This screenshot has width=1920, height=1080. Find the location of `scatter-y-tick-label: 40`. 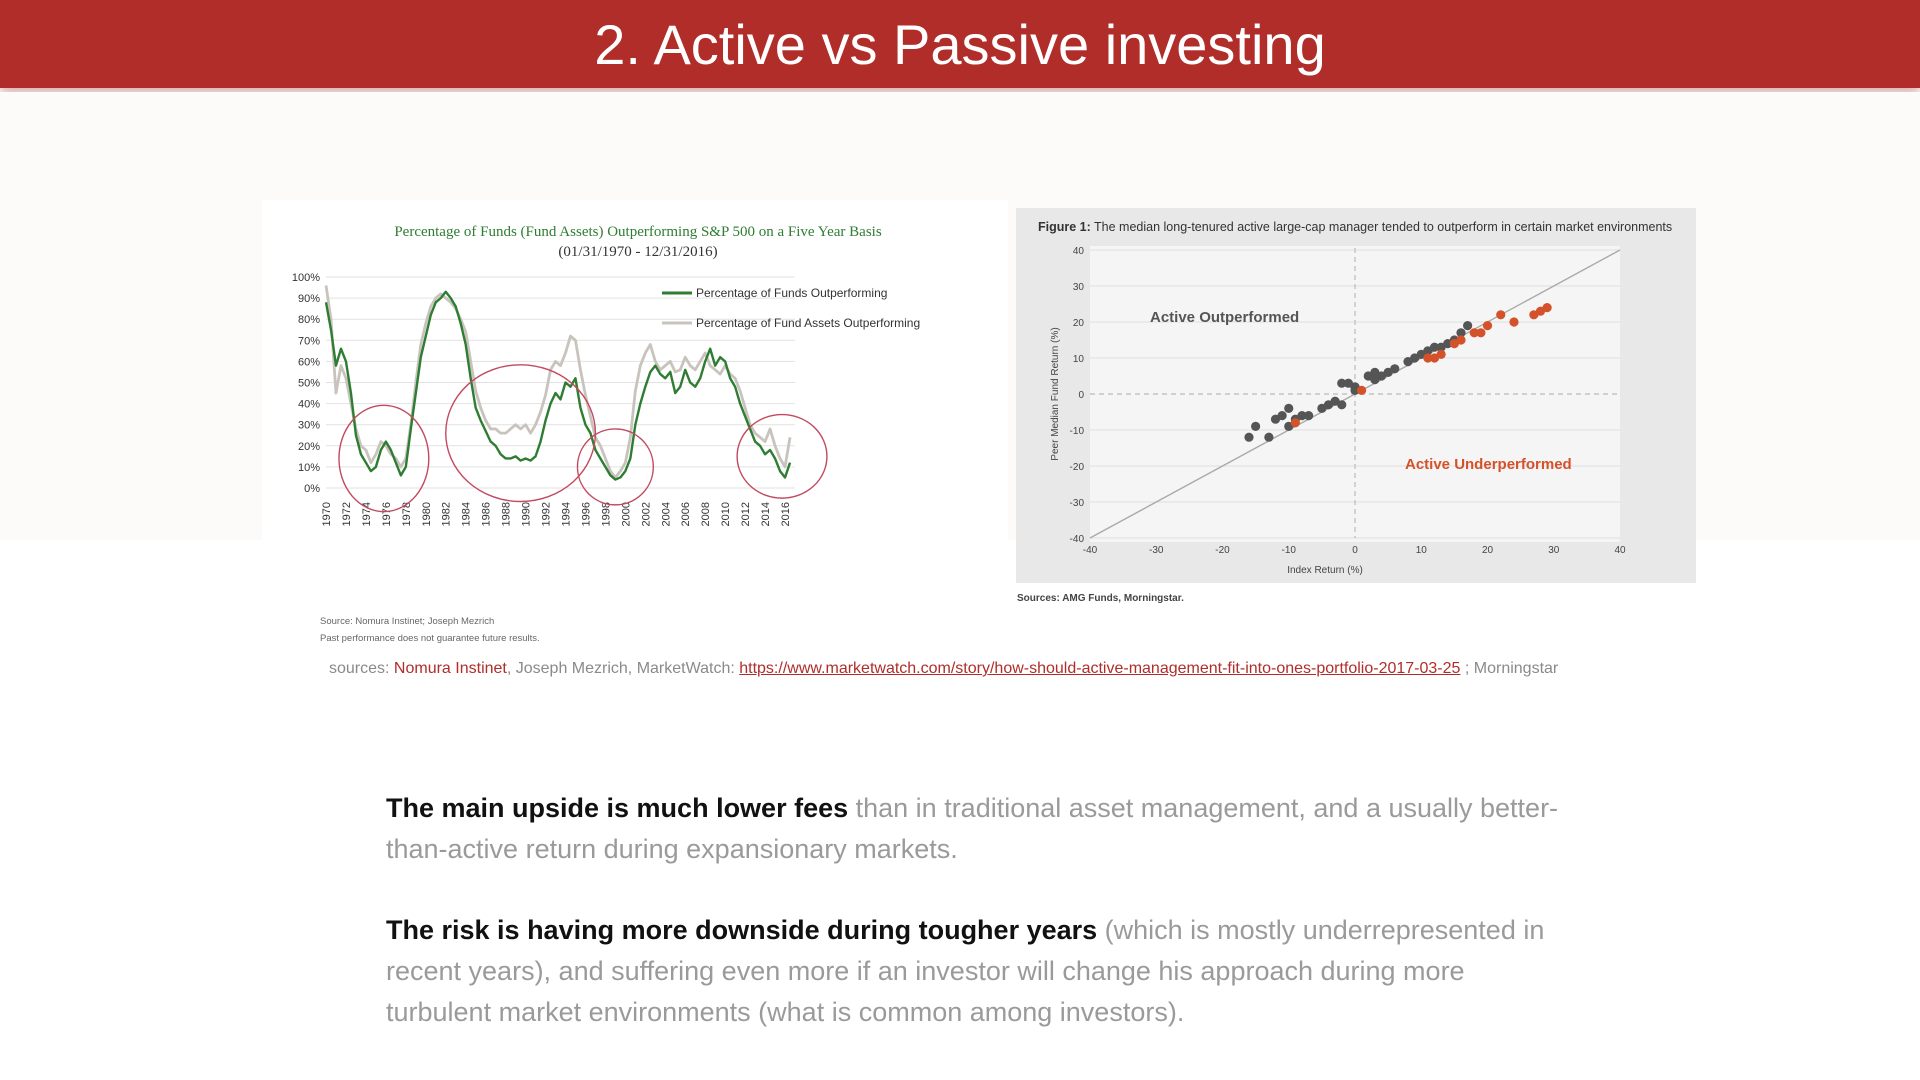

scatter-y-tick-label: 40 is located at coordinates (1079, 251).